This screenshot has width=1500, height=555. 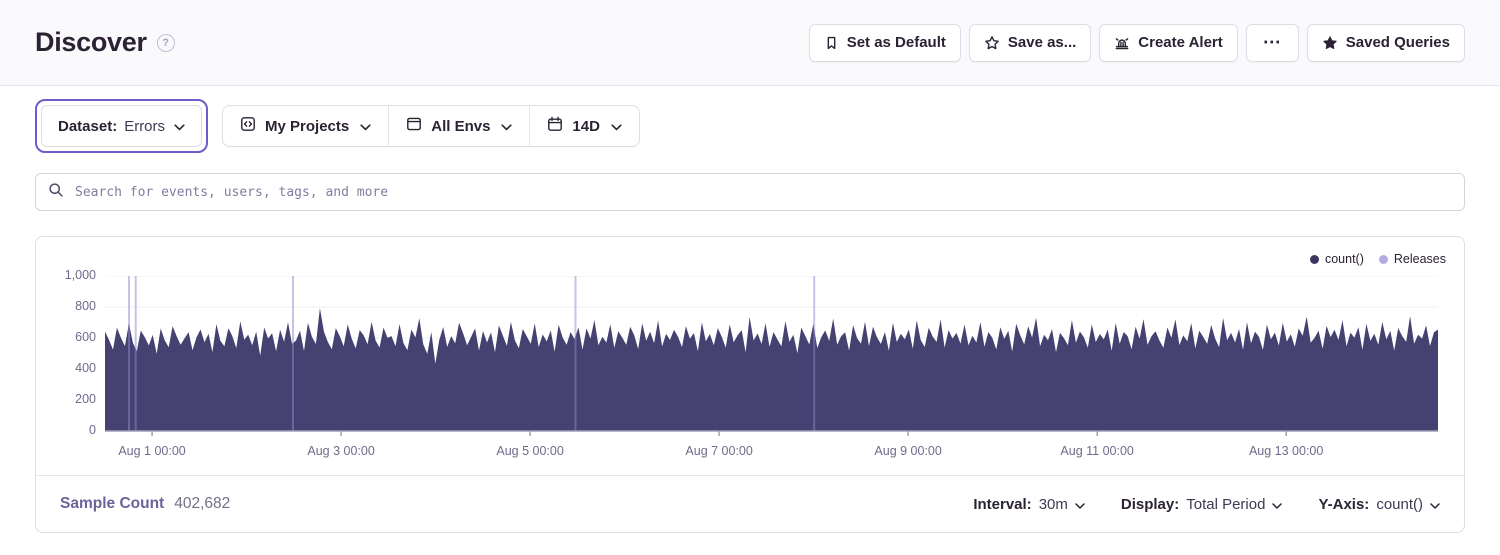 I want to click on more-options-button: ⋯, so click(x=1272, y=42).